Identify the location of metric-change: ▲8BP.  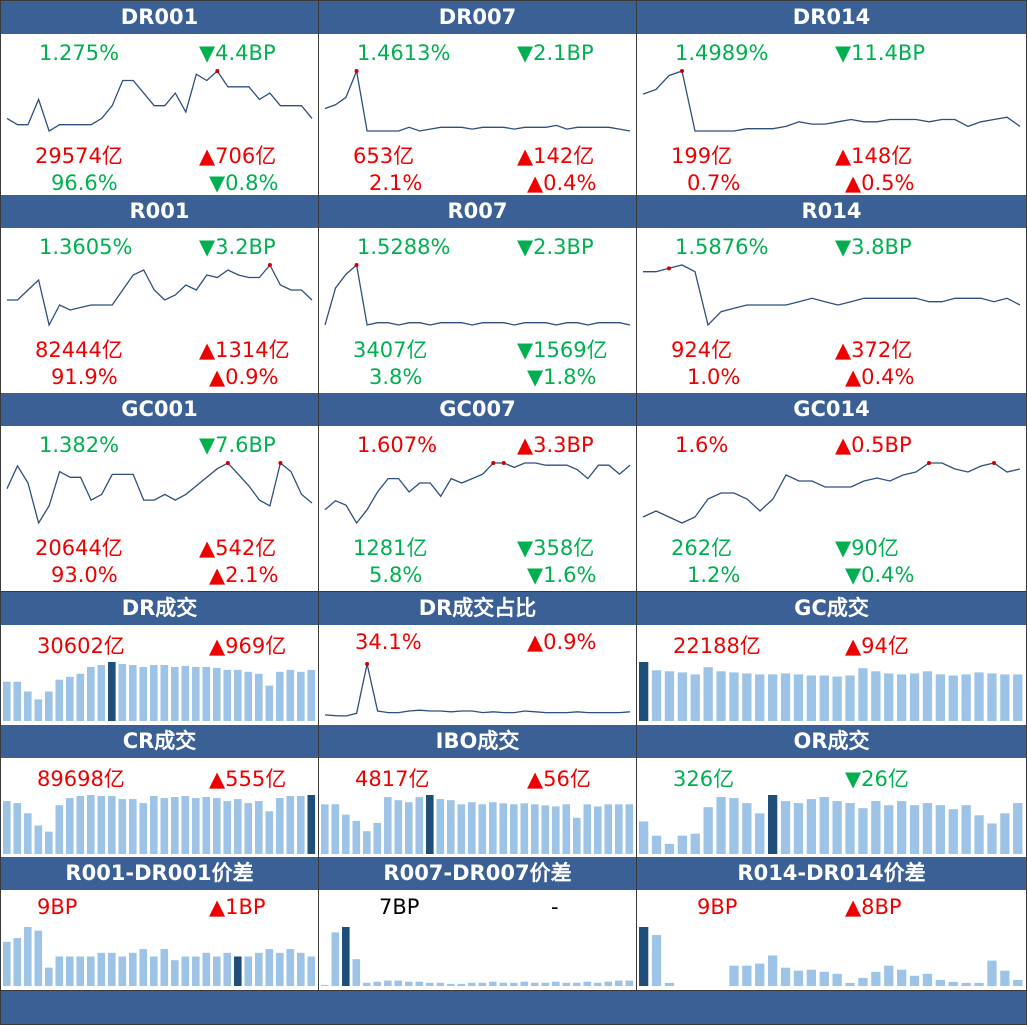
(873, 907).